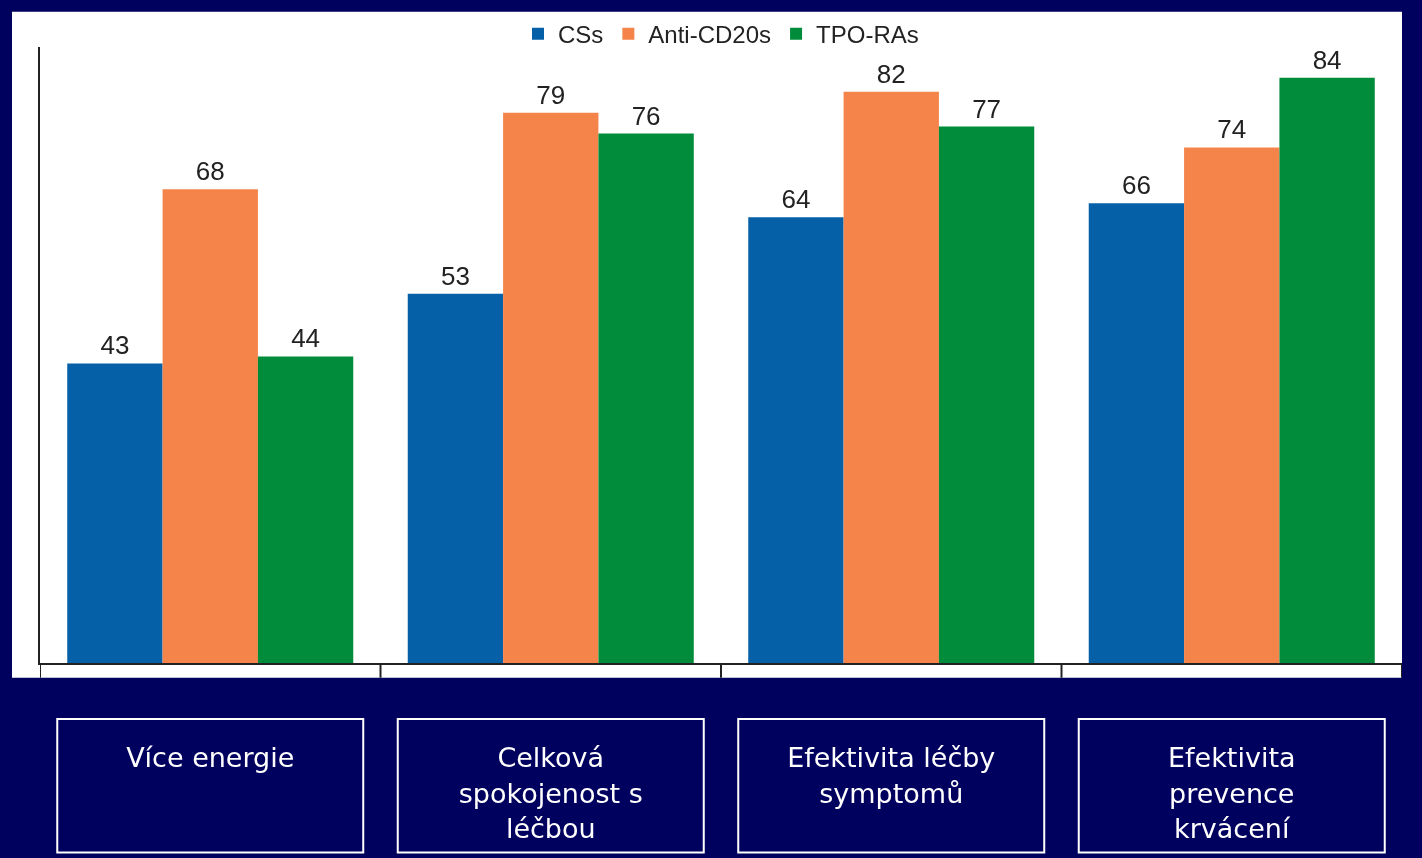 This screenshot has height=858, width=1422. I want to click on data-label: 76, so click(646, 115).